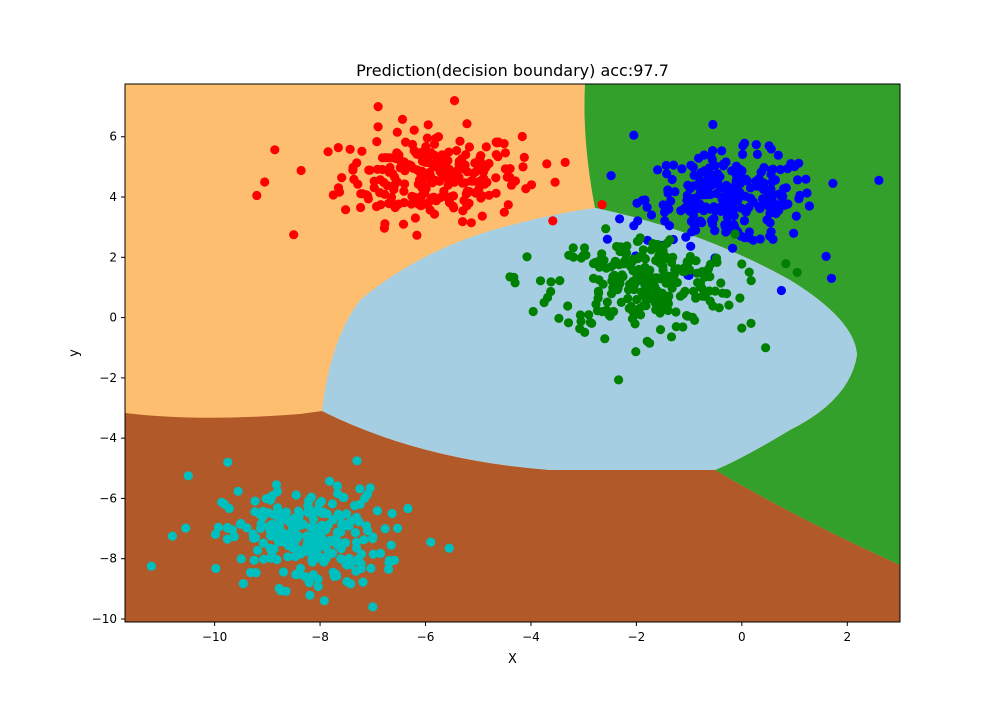  What do you see at coordinates (512, 659) in the screenshot?
I see `x-axis-label: X` at bounding box center [512, 659].